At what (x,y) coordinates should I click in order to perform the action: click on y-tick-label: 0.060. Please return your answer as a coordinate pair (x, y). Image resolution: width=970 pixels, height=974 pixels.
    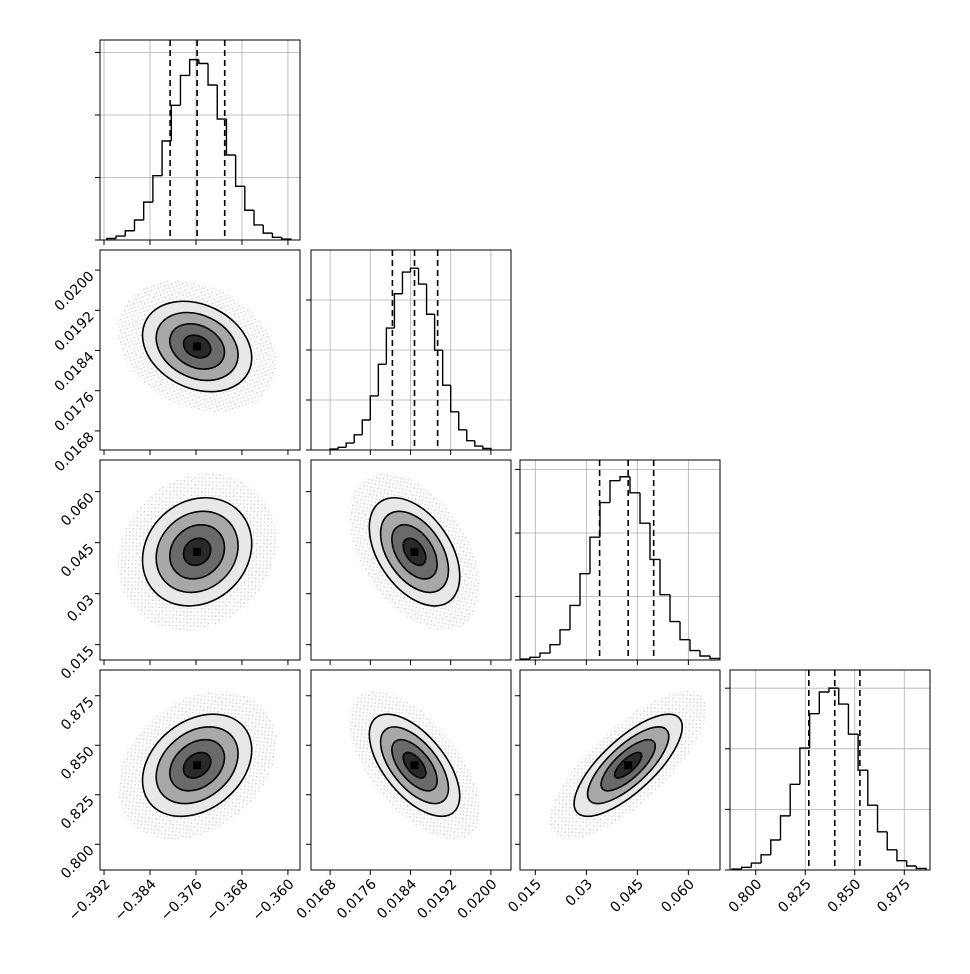
    Looking at the image, I should click on (78, 510).